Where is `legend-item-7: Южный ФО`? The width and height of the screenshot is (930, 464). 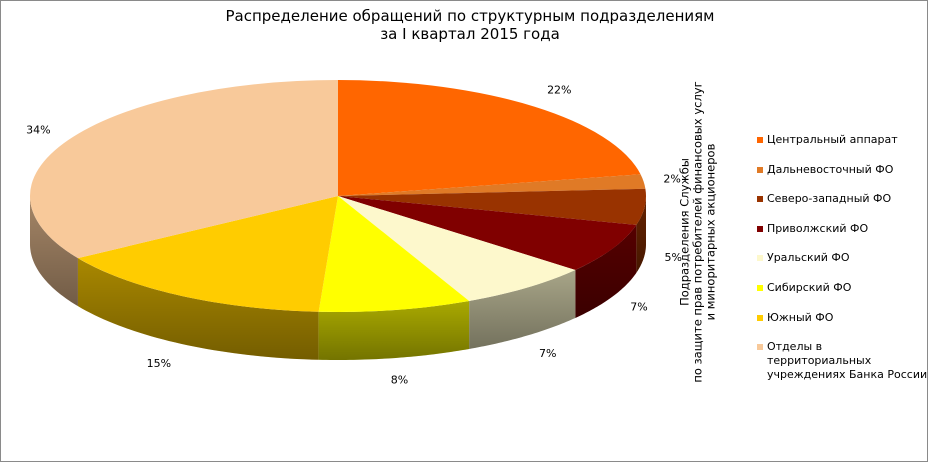
legend-item-7: Южный ФО is located at coordinates (843, 326).